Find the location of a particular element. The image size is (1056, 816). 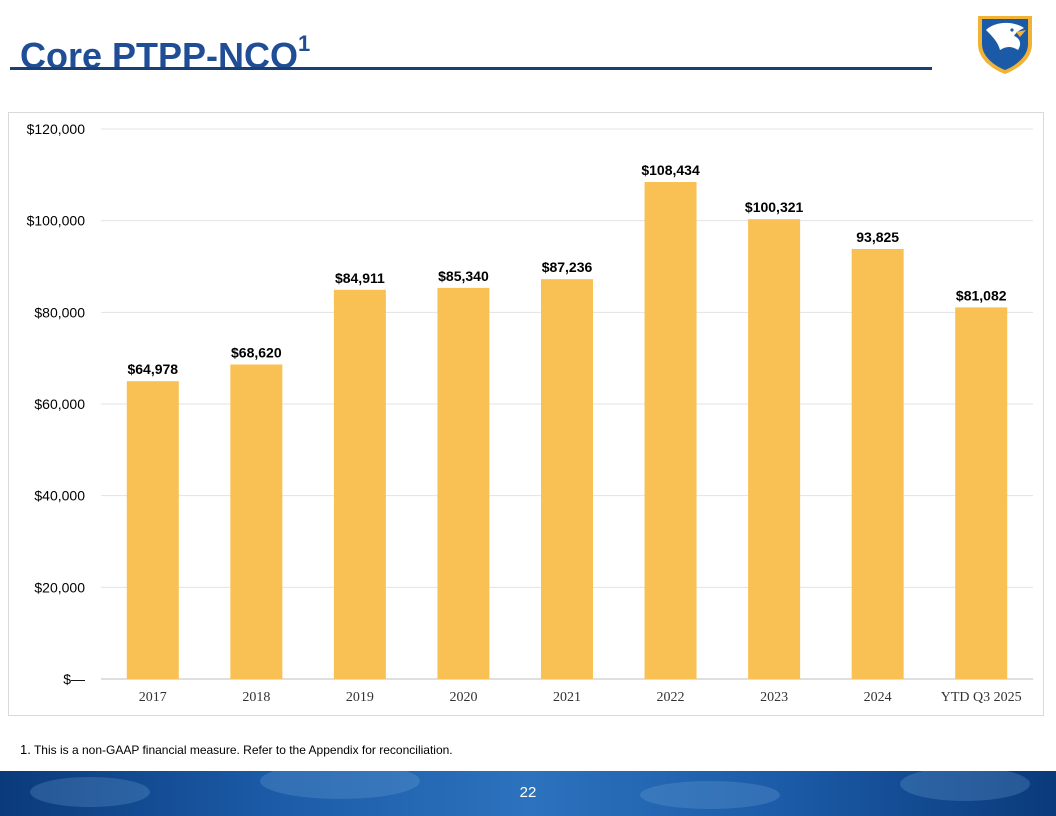

footnote-number: 1. is located at coordinates (25, 749).